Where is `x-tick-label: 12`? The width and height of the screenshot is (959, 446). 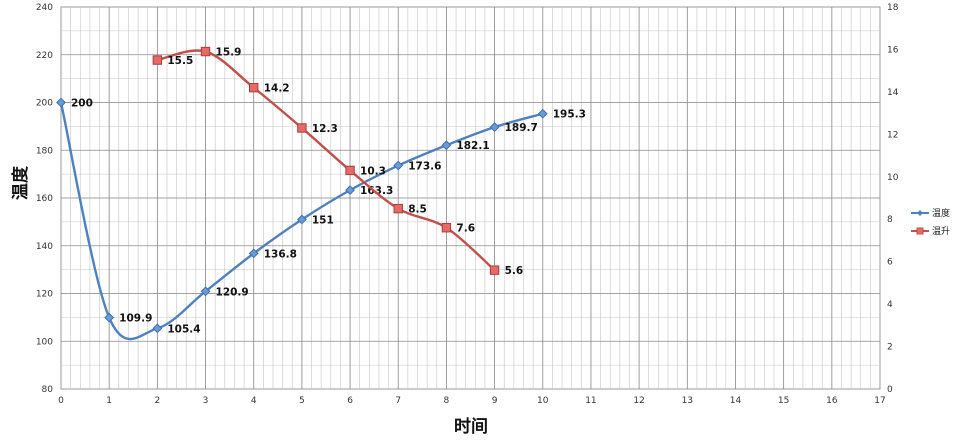
x-tick-label: 12 is located at coordinates (638, 401).